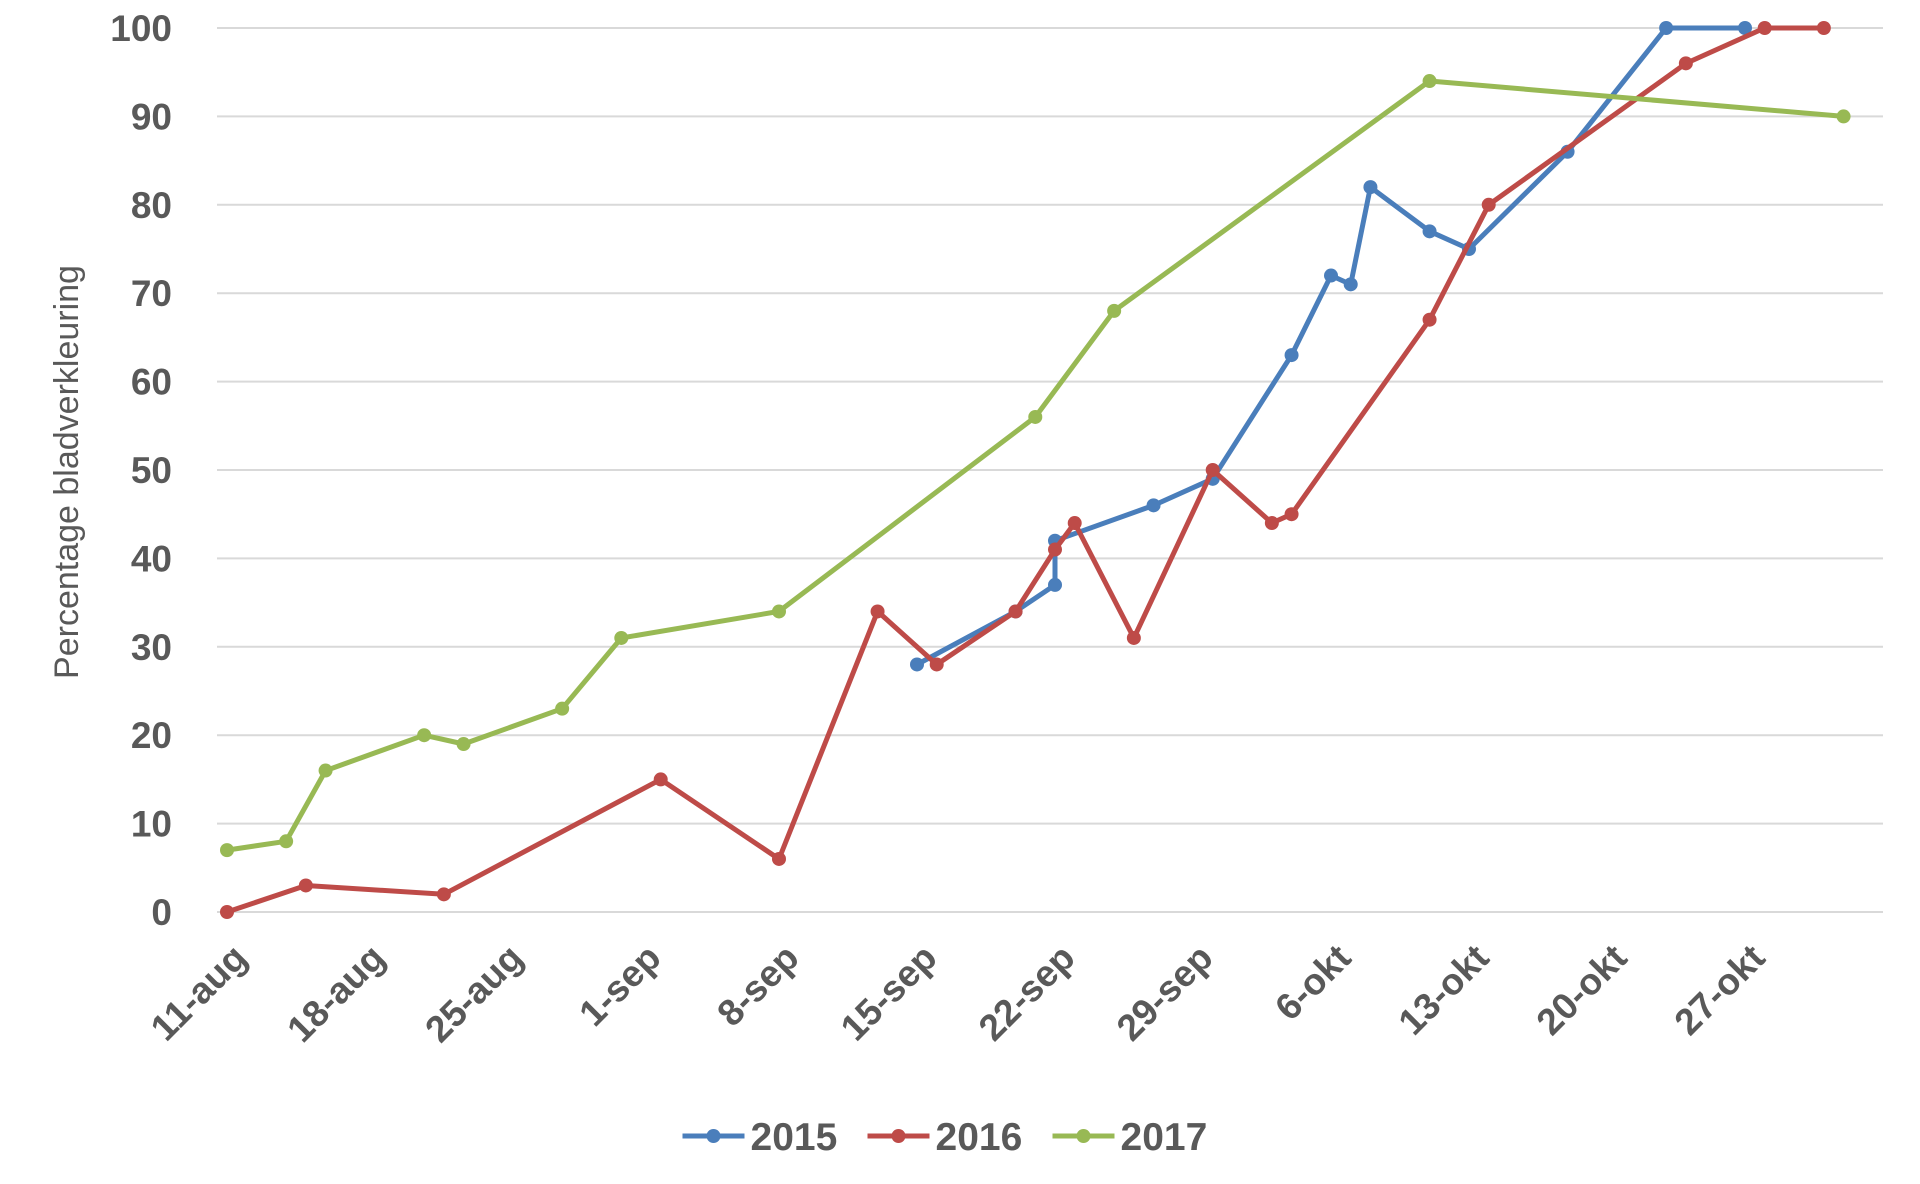 The width and height of the screenshot is (1920, 1184). Describe the element at coordinates (141, 28) in the screenshot. I see `y-tick-label: 100` at that location.